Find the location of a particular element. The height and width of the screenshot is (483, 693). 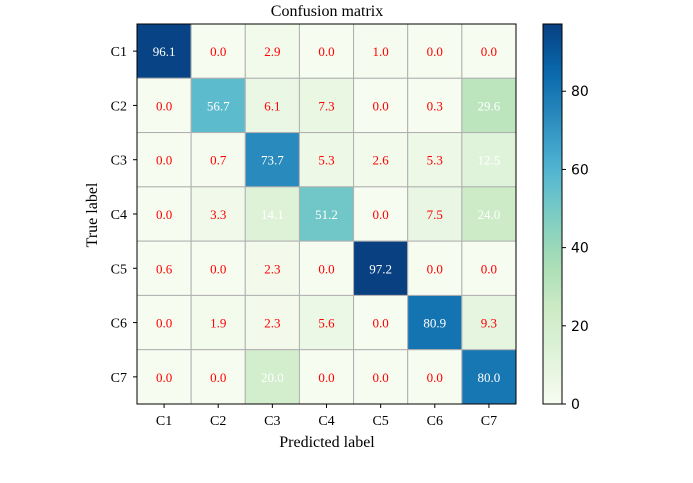

colorbar is located at coordinates (552, 214).